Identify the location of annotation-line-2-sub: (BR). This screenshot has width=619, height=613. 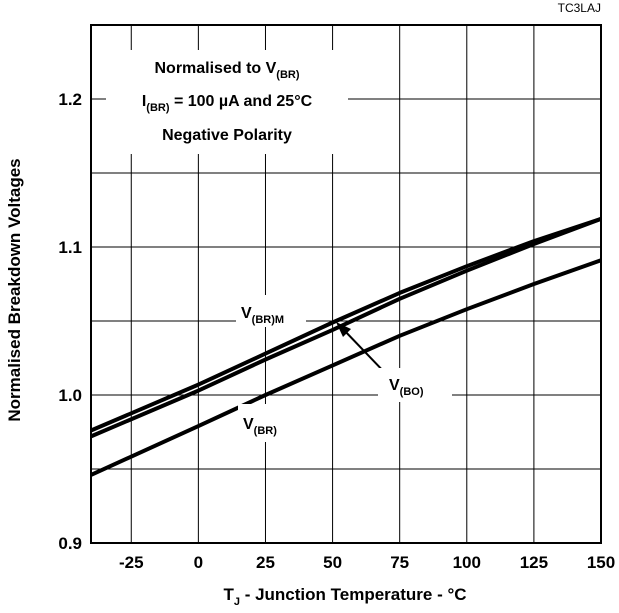
(158, 108).